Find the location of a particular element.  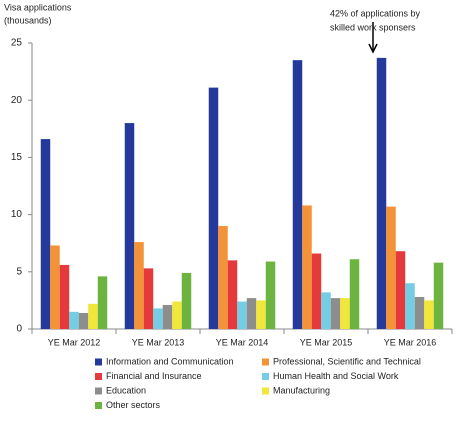

legend-label: Financial and Insurance is located at coordinates (154, 376).